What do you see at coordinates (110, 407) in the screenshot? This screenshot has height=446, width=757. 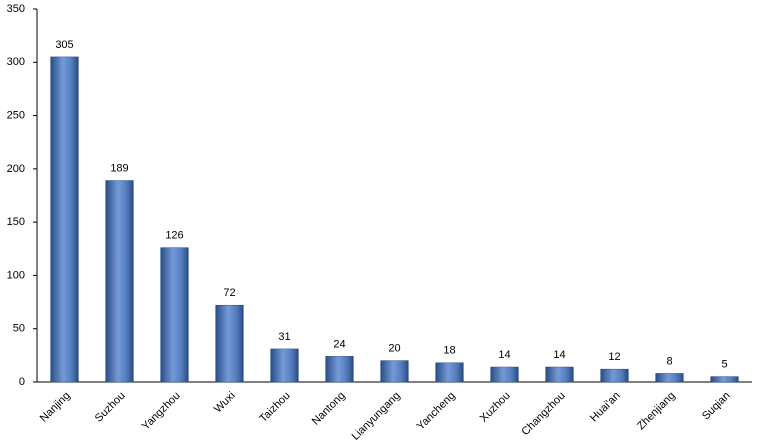 I see `x-tick-label: Suzhou` at bounding box center [110, 407].